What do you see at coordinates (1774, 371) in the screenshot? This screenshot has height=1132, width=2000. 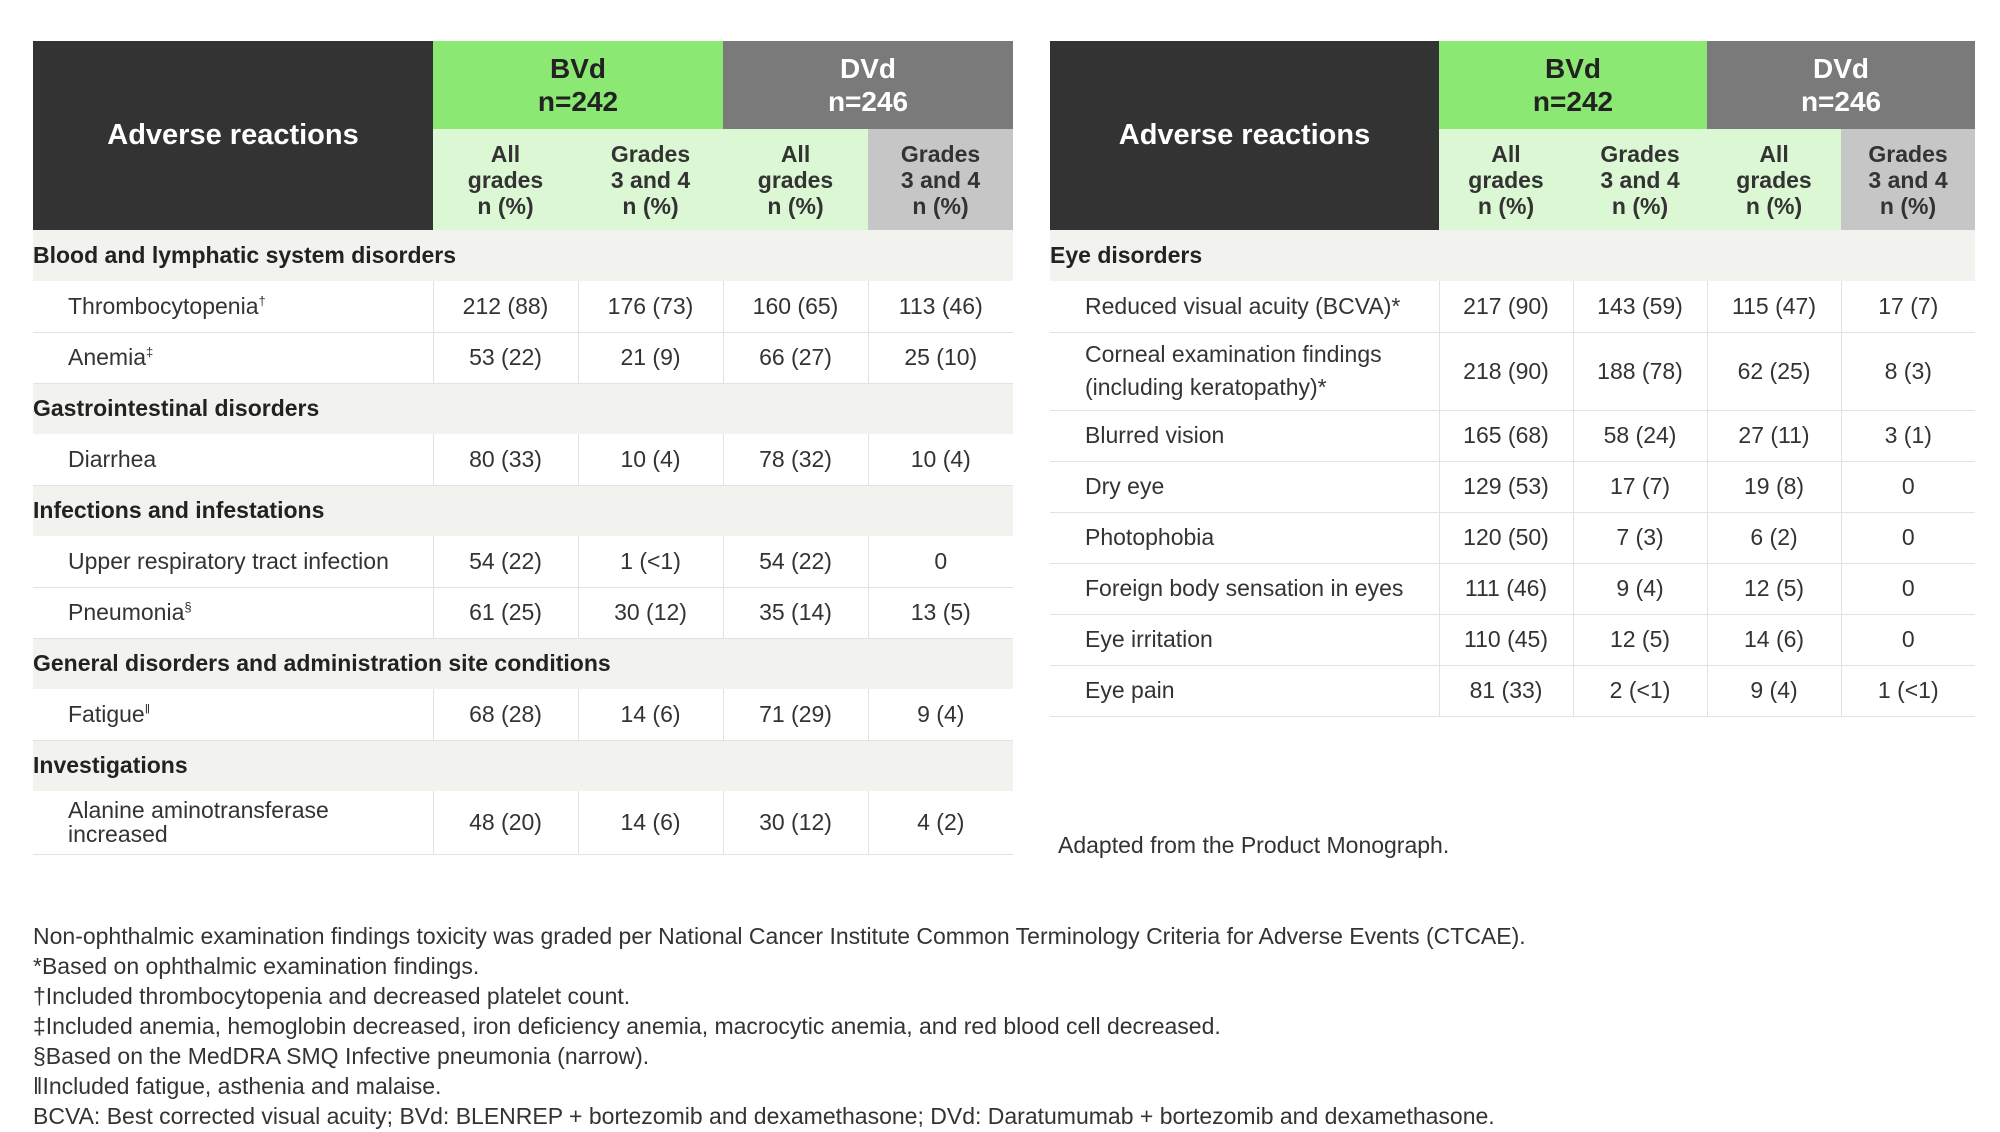 I see `value-dvd-all: 62 (25)` at bounding box center [1774, 371].